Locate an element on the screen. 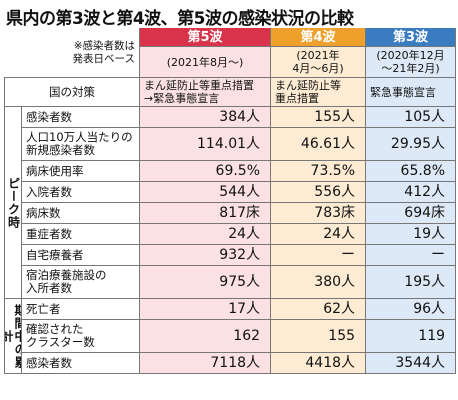 The height and width of the screenshot is (400, 458). row-label-line: 病床数 is located at coordinates (43, 212).